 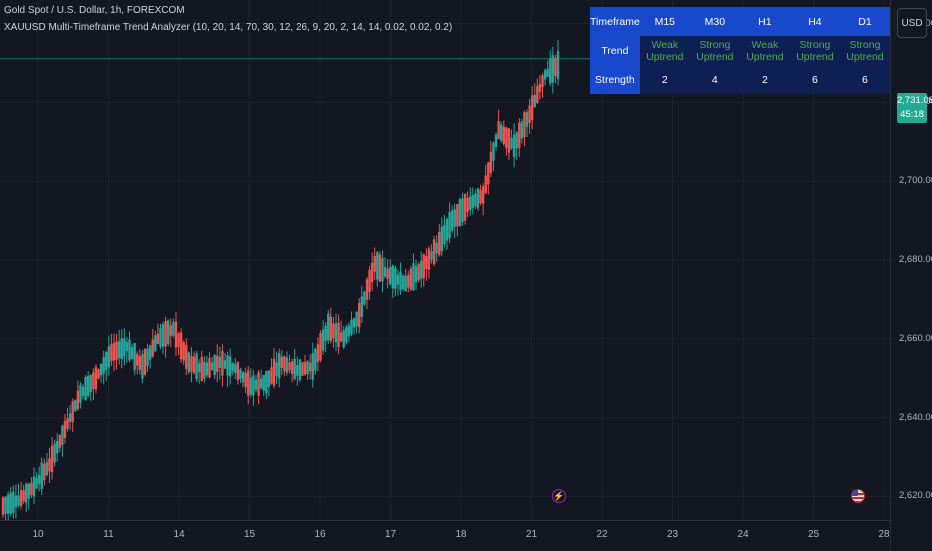 What do you see at coordinates (615, 50) in the screenshot?
I see `trend-row-label: Trend` at bounding box center [615, 50].